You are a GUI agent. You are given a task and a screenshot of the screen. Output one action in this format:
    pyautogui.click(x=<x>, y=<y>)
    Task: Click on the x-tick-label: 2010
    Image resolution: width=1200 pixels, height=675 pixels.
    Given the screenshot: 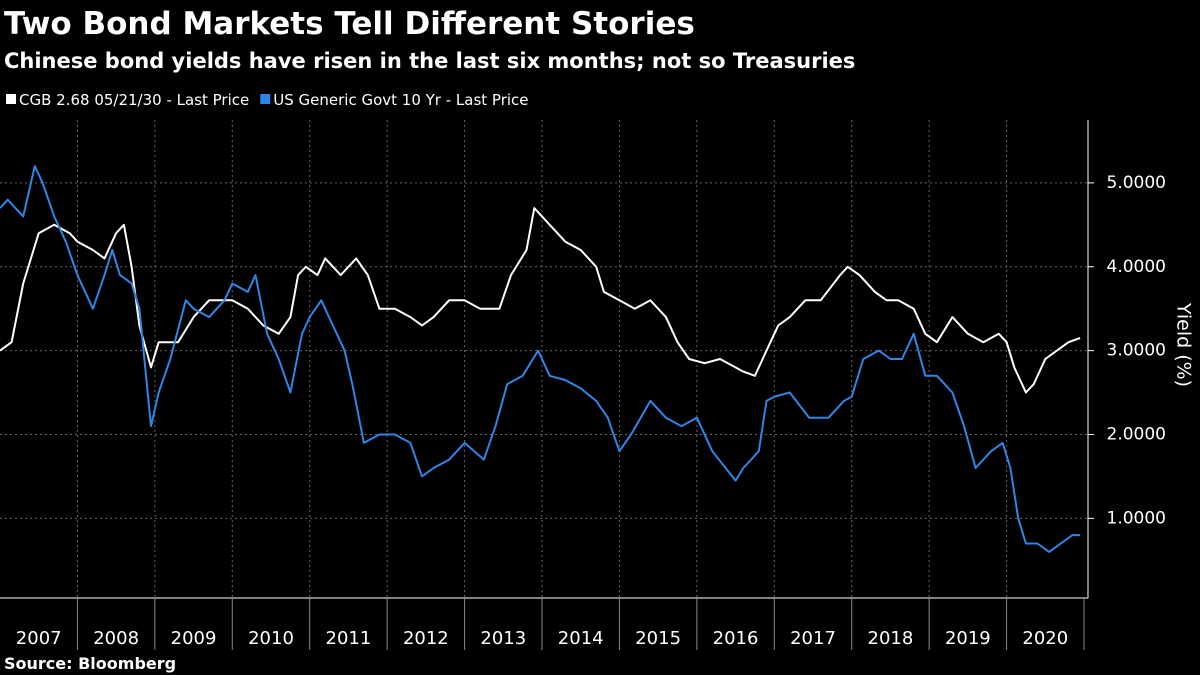 What is the action you would take?
    pyautogui.click(x=271, y=638)
    